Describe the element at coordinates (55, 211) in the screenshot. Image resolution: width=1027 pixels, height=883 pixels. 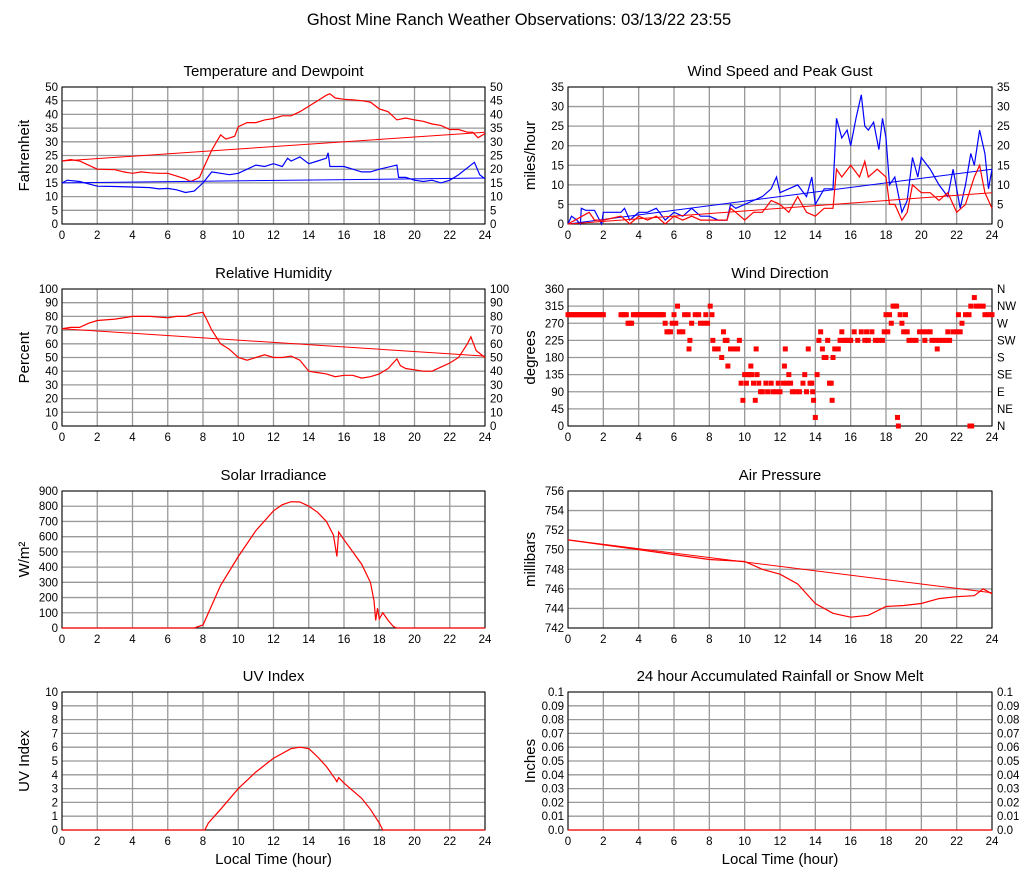
I see `y-tick-label: 5` at that location.